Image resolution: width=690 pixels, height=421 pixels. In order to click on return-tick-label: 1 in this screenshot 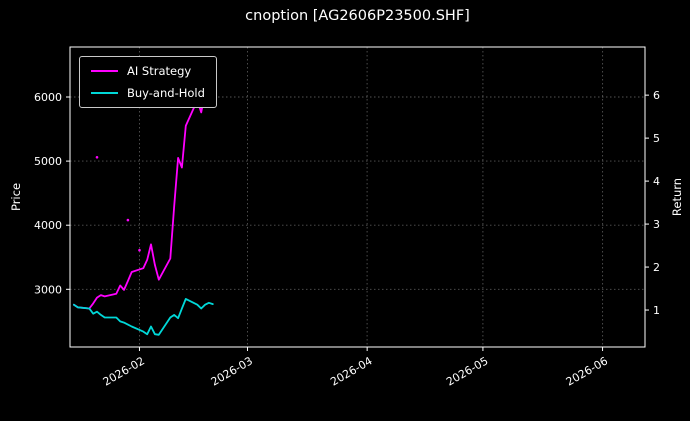, I will do `click(656, 310)`.